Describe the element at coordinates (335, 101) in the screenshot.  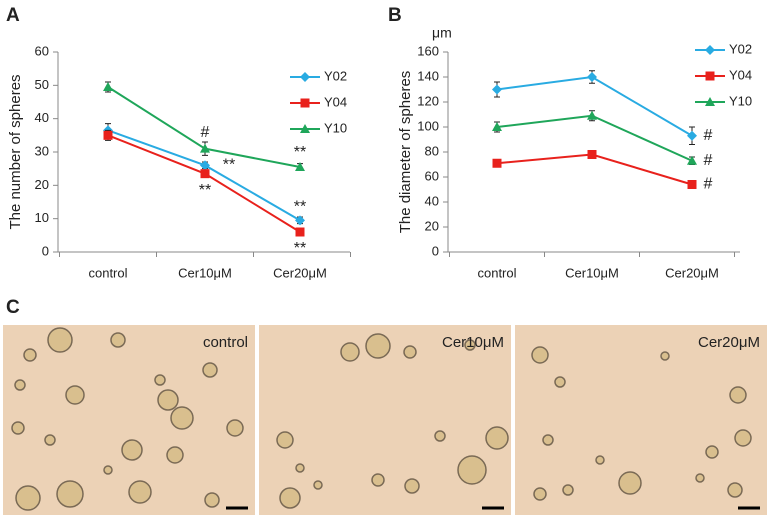
I see `legend-label: Y04` at that location.